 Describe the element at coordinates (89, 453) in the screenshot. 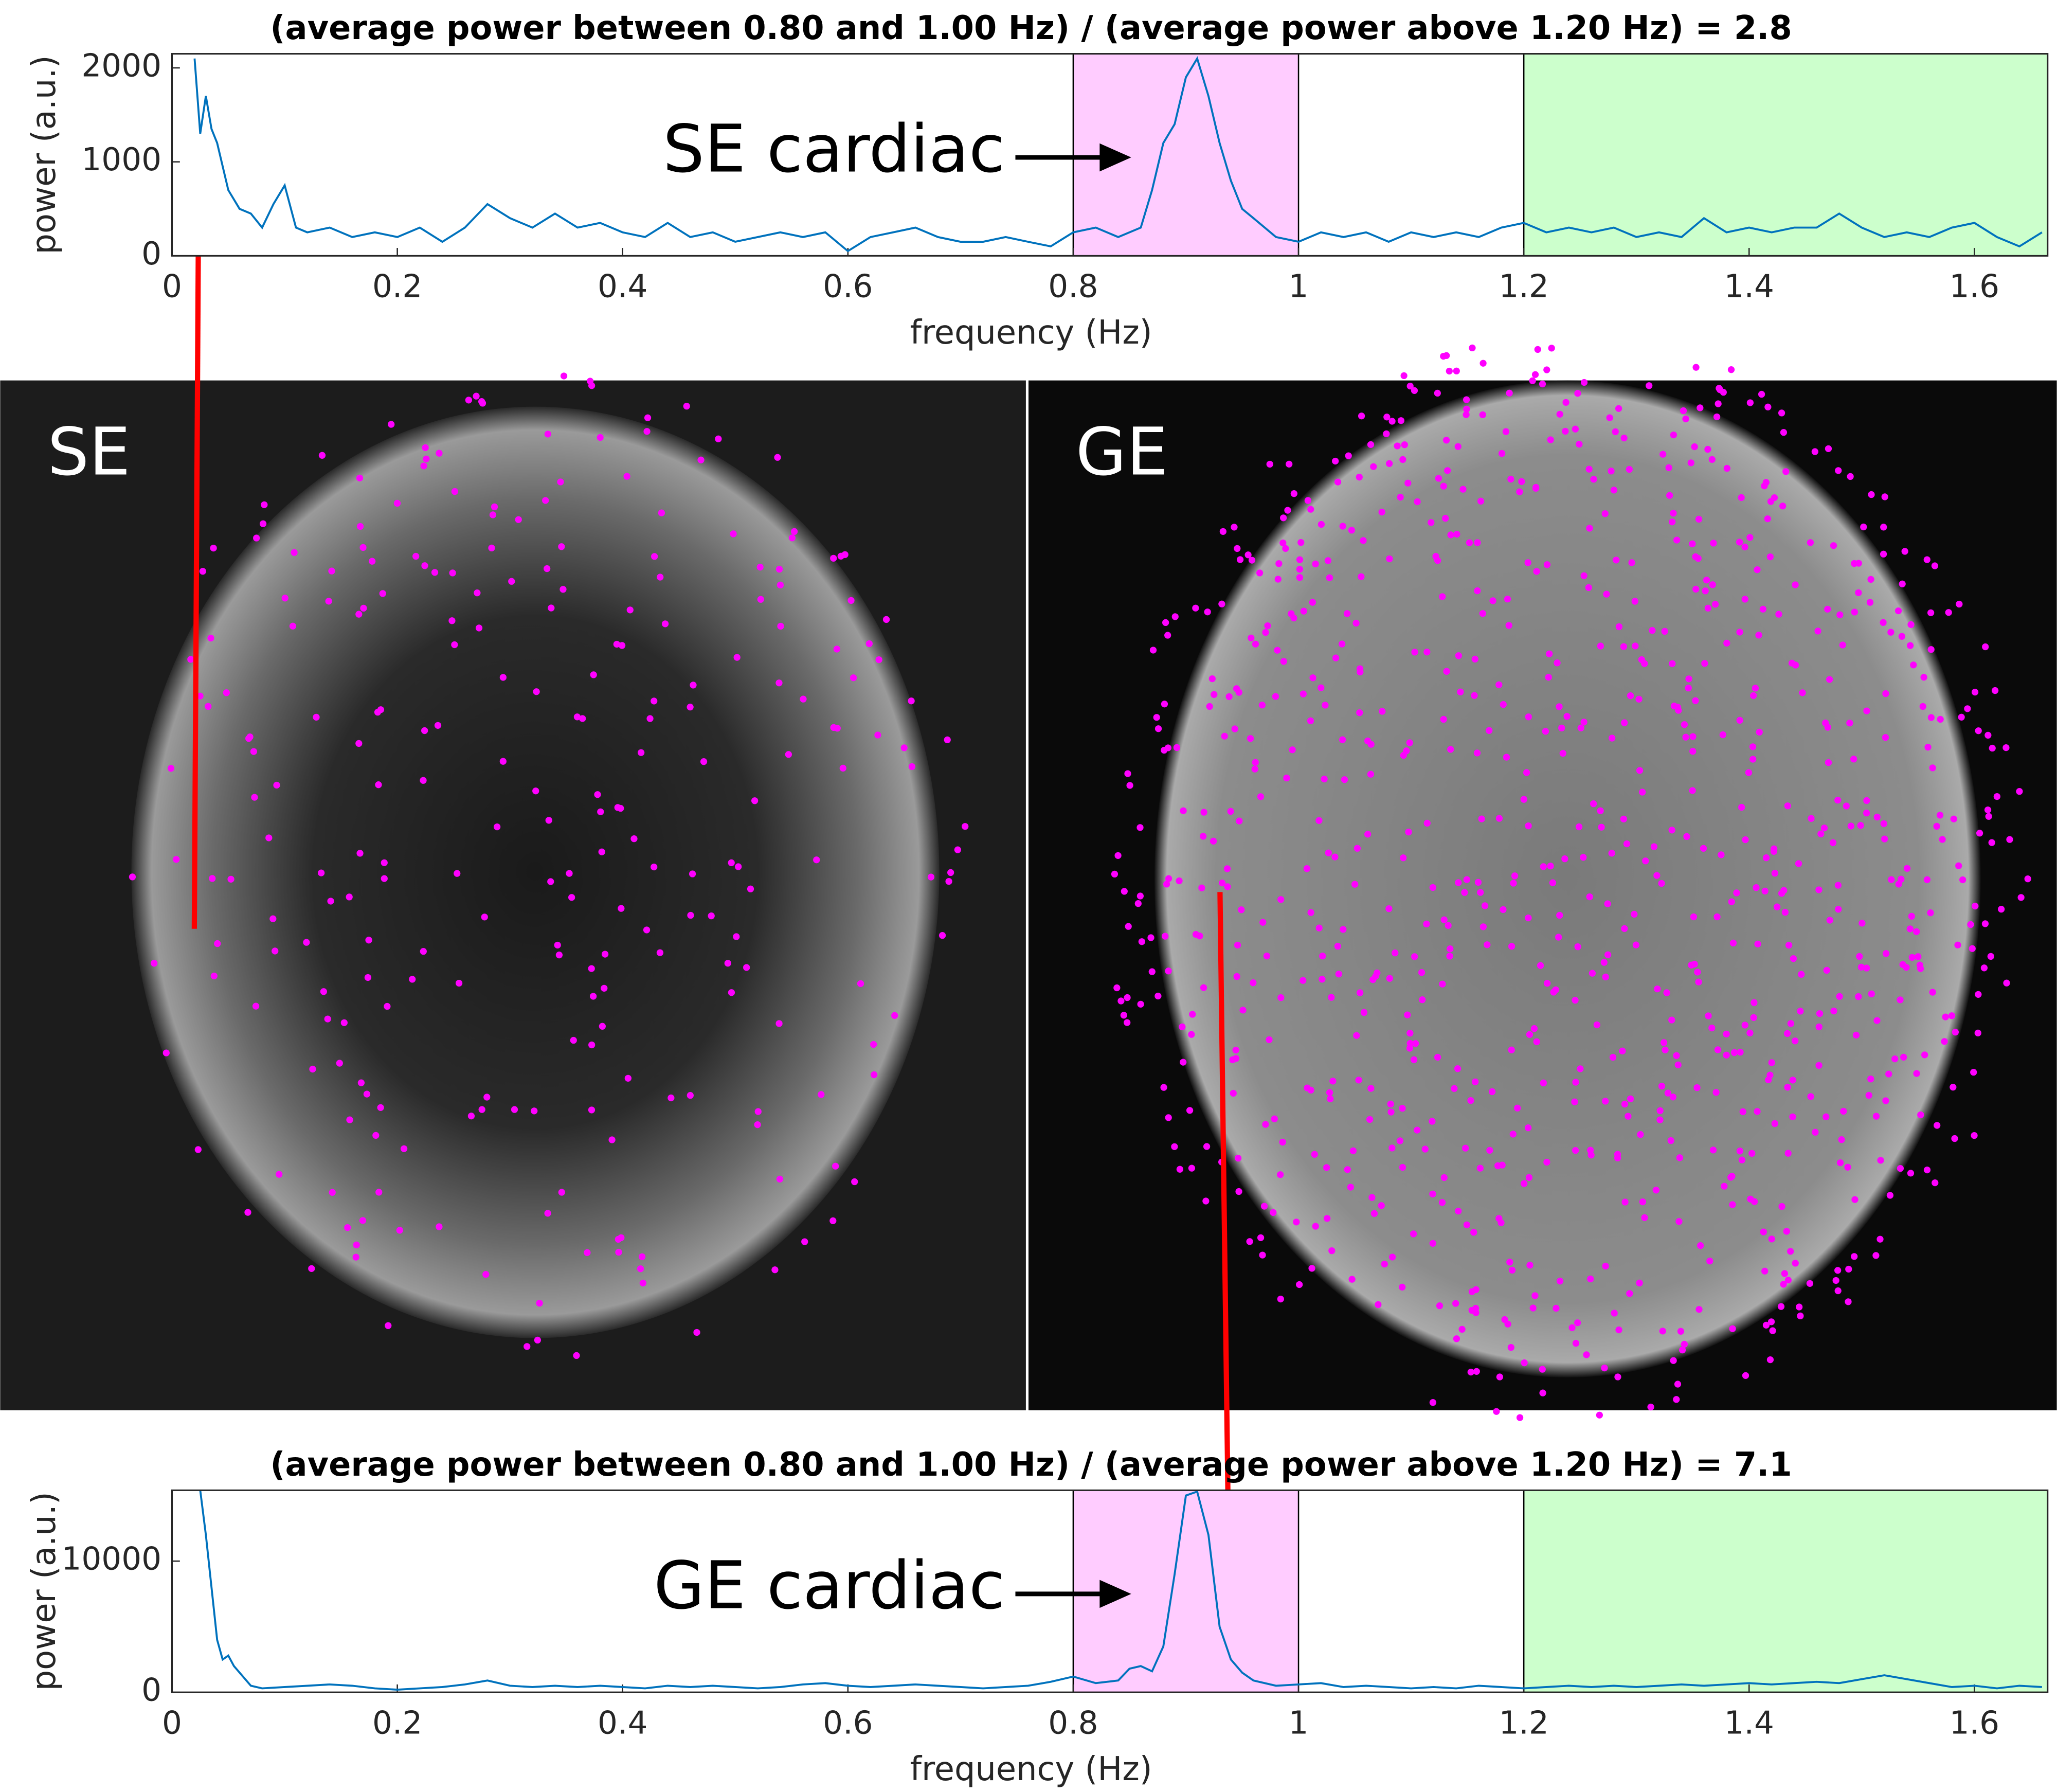

I see `panel-label: SE` at that location.